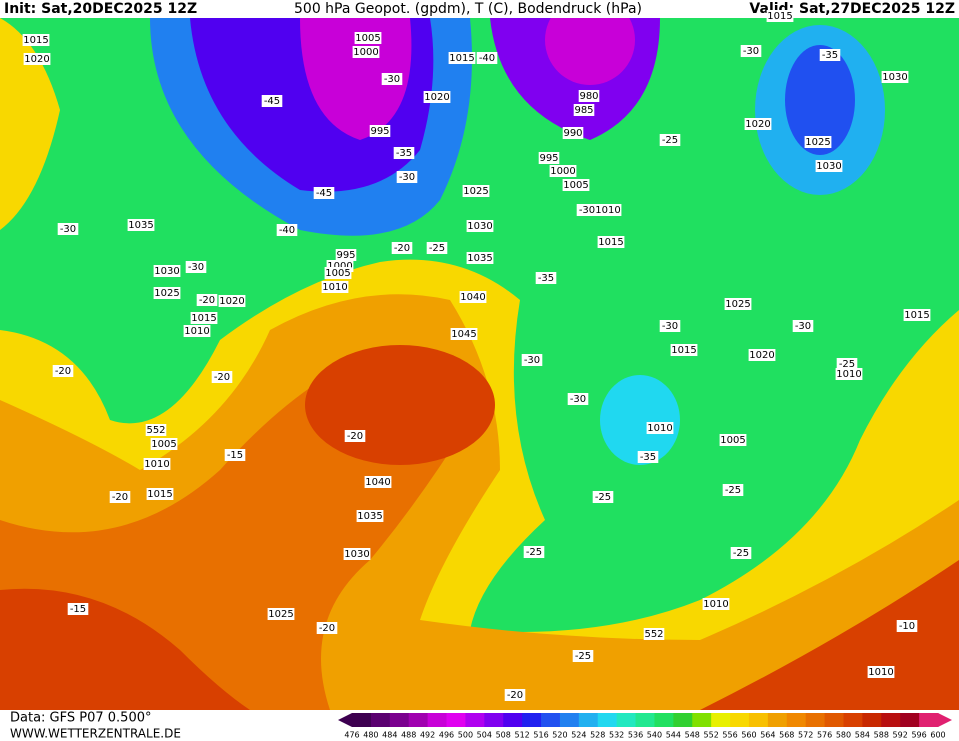  Describe the element at coordinates (862, 735) in the screenshot. I see `colorbar-label: 584` at that location.